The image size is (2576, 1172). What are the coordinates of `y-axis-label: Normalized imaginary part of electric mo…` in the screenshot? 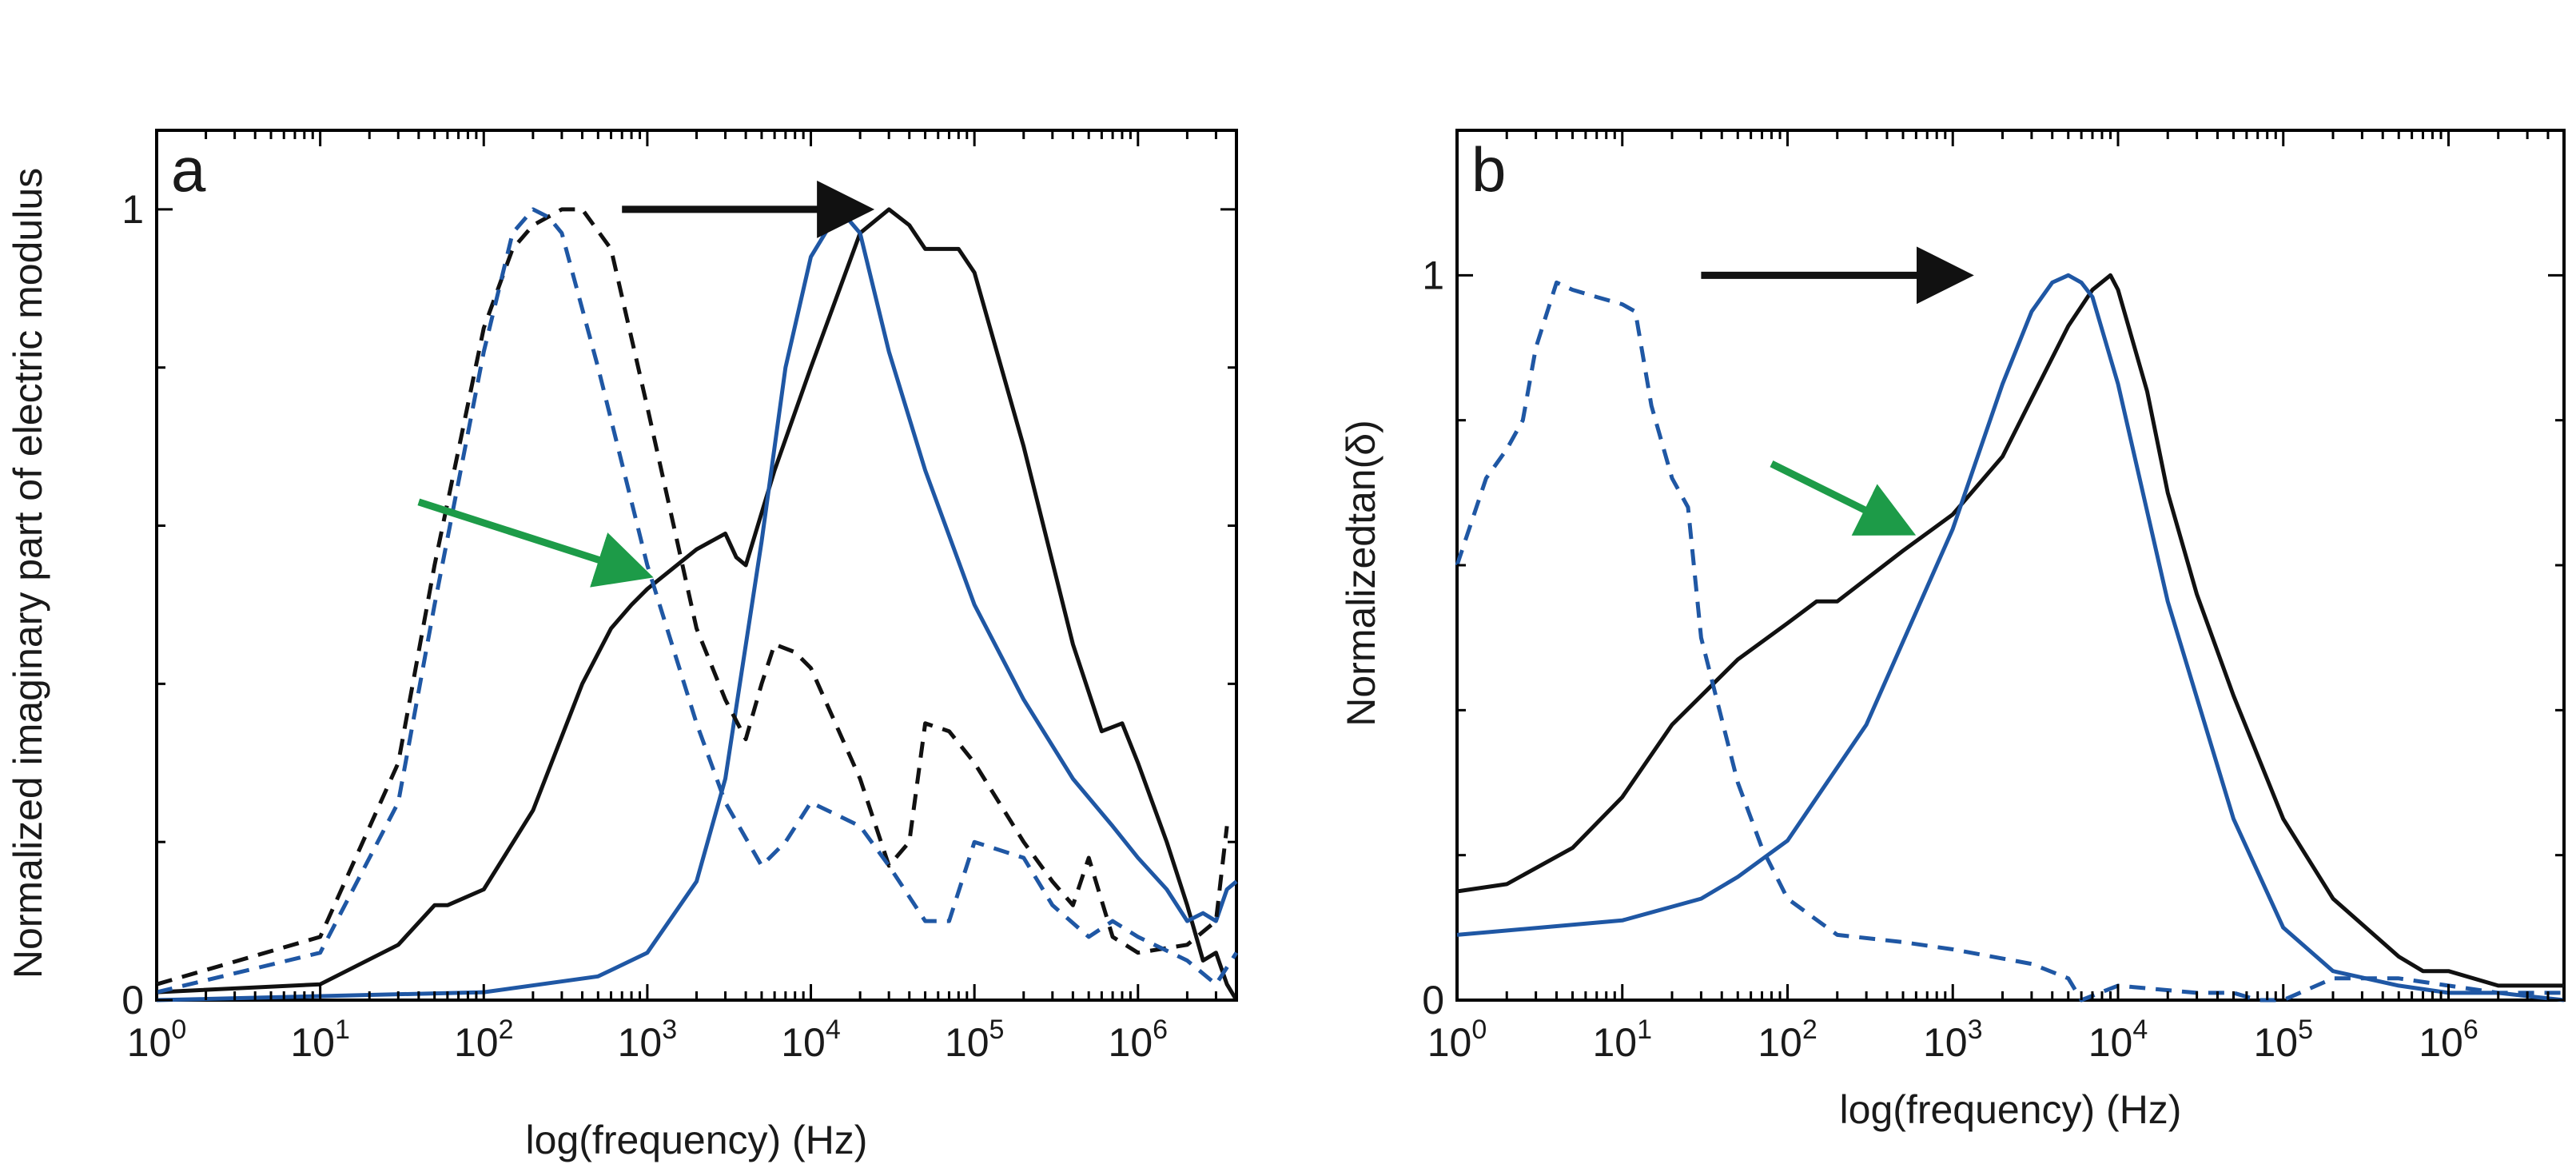 It's located at (28, 573).